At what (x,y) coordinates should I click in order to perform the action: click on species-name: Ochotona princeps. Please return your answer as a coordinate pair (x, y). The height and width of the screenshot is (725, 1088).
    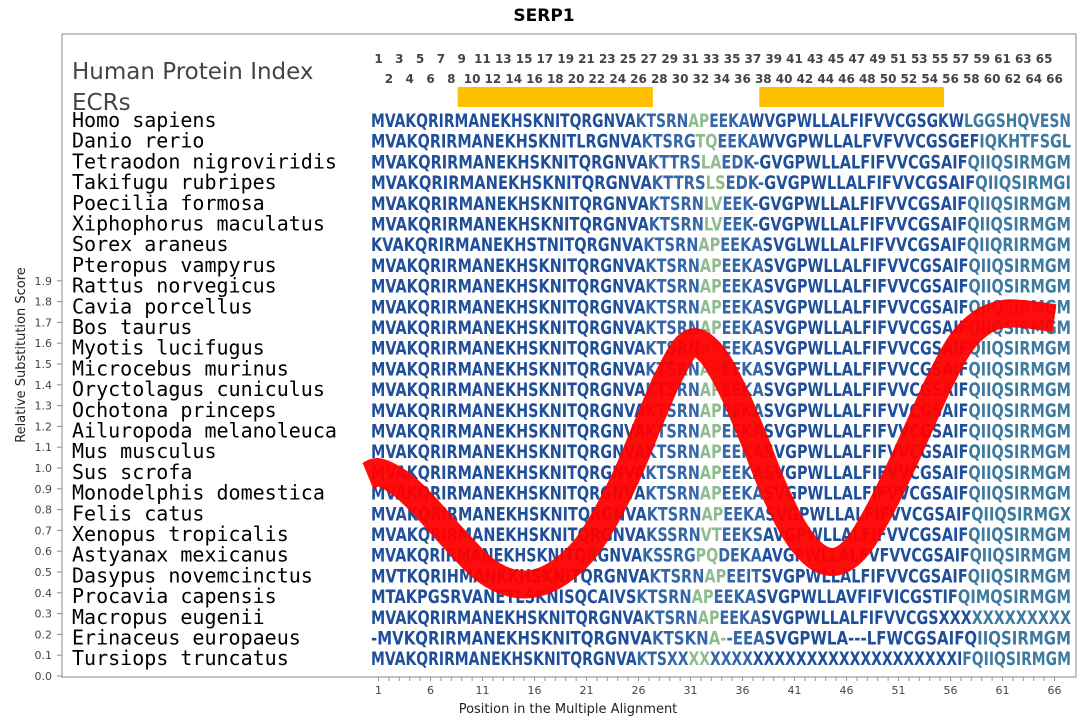
    Looking at the image, I should click on (174, 410).